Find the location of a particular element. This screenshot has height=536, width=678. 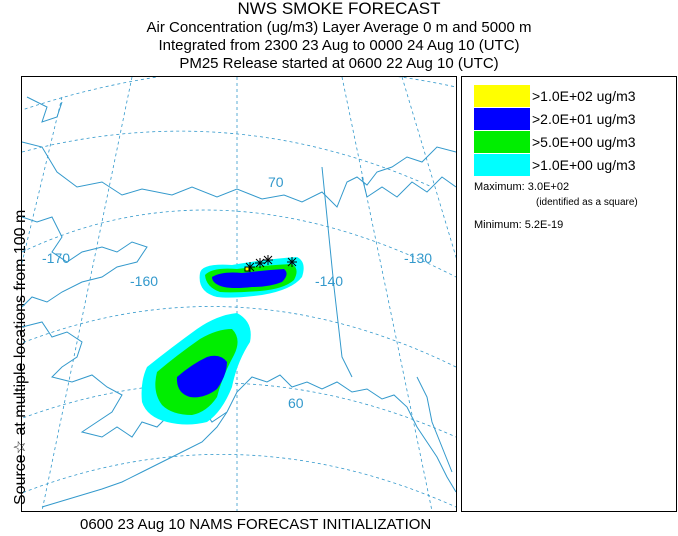

map-title: NWS SMOKE FORECAST is located at coordinates (339, 9).